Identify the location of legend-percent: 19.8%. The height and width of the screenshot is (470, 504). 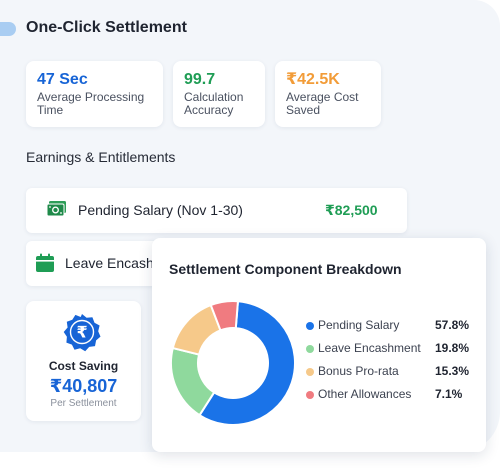
(452, 348).